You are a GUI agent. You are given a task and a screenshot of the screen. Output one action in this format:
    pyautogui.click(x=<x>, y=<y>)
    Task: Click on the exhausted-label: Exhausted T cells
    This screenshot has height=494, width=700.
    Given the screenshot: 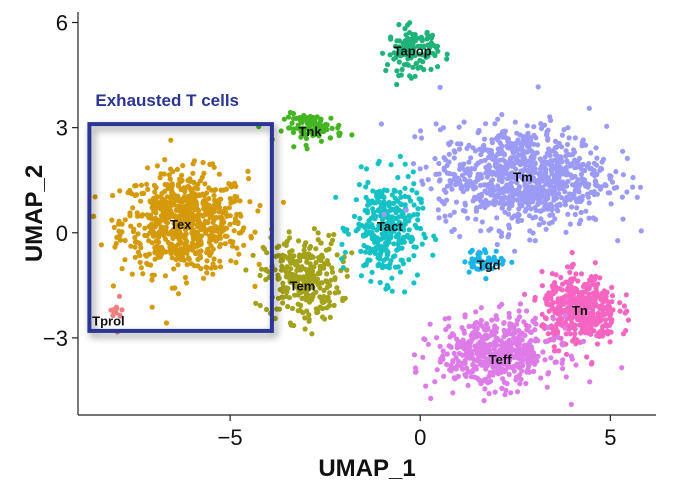 What is the action you would take?
    pyautogui.click(x=167, y=100)
    